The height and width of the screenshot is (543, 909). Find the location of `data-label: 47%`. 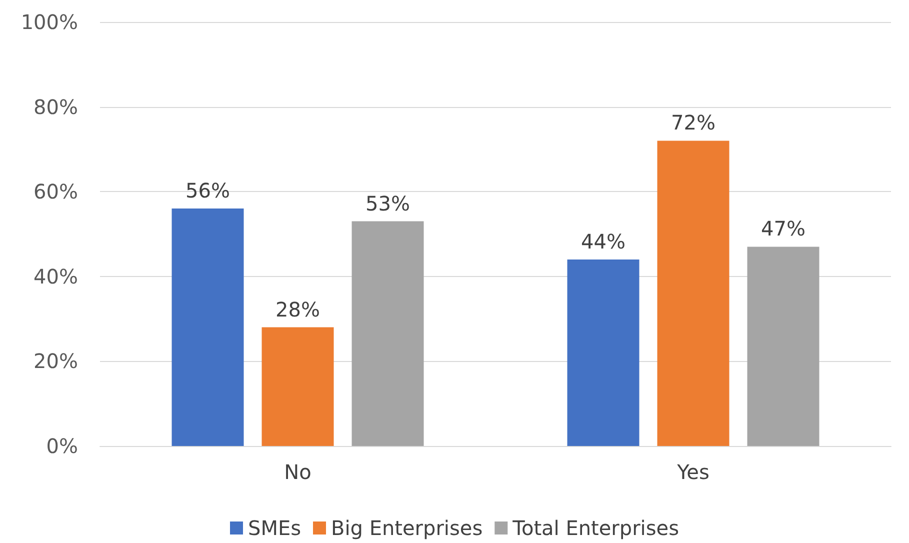

data-label: 47% is located at coordinates (783, 228).